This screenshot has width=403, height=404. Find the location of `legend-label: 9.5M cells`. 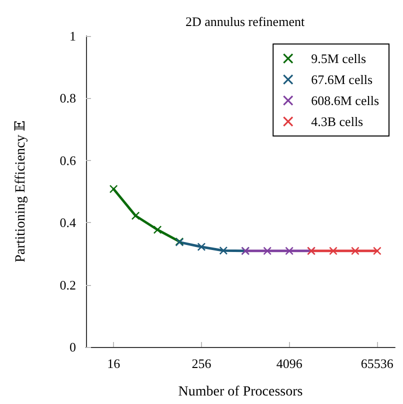

legend-label: 9.5M cells is located at coordinates (338, 58).